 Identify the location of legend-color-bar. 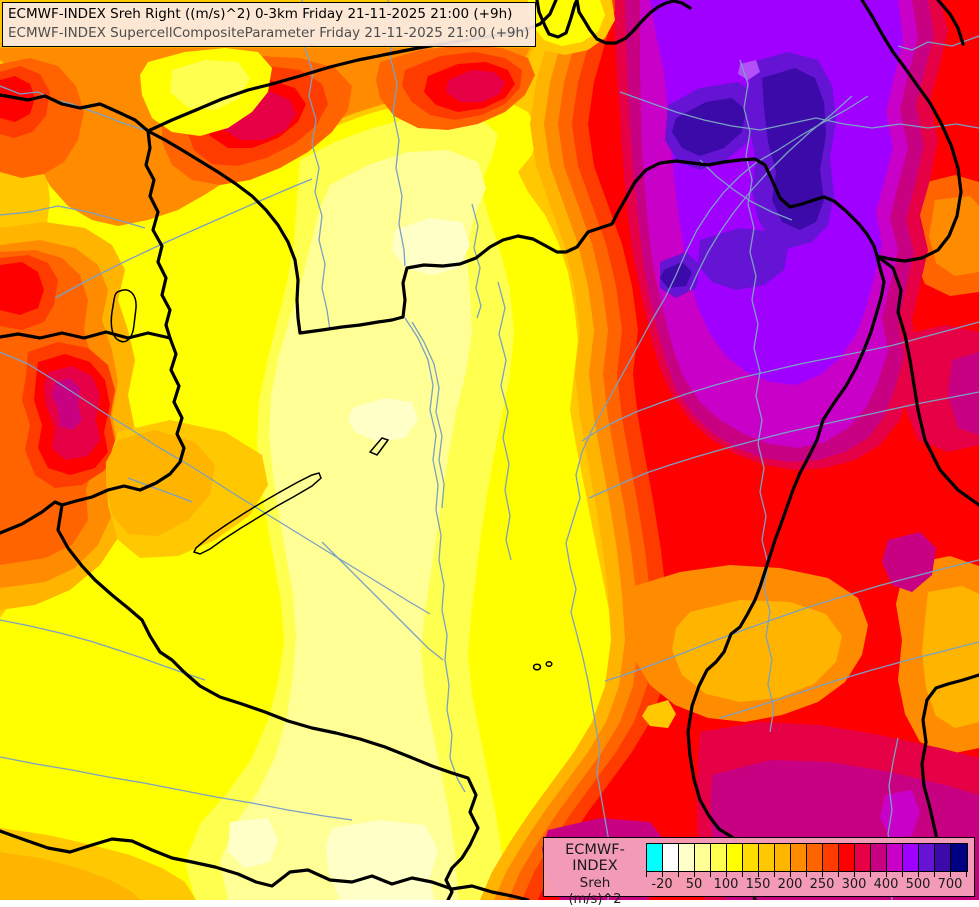
(807, 857).